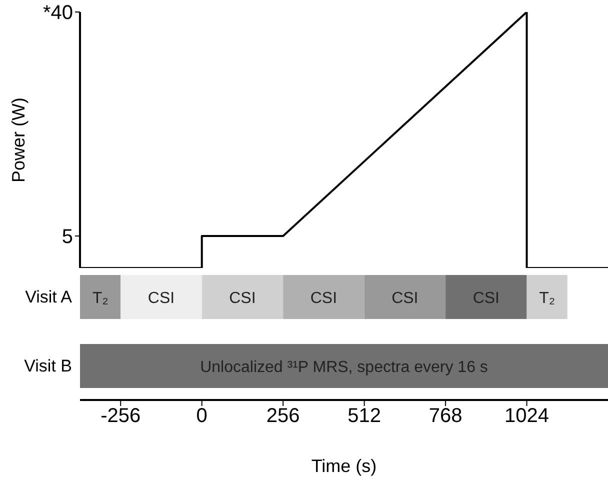  What do you see at coordinates (445, 416) in the screenshot?
I see `x-tick-label: 768` at bounding box center [445, 416].